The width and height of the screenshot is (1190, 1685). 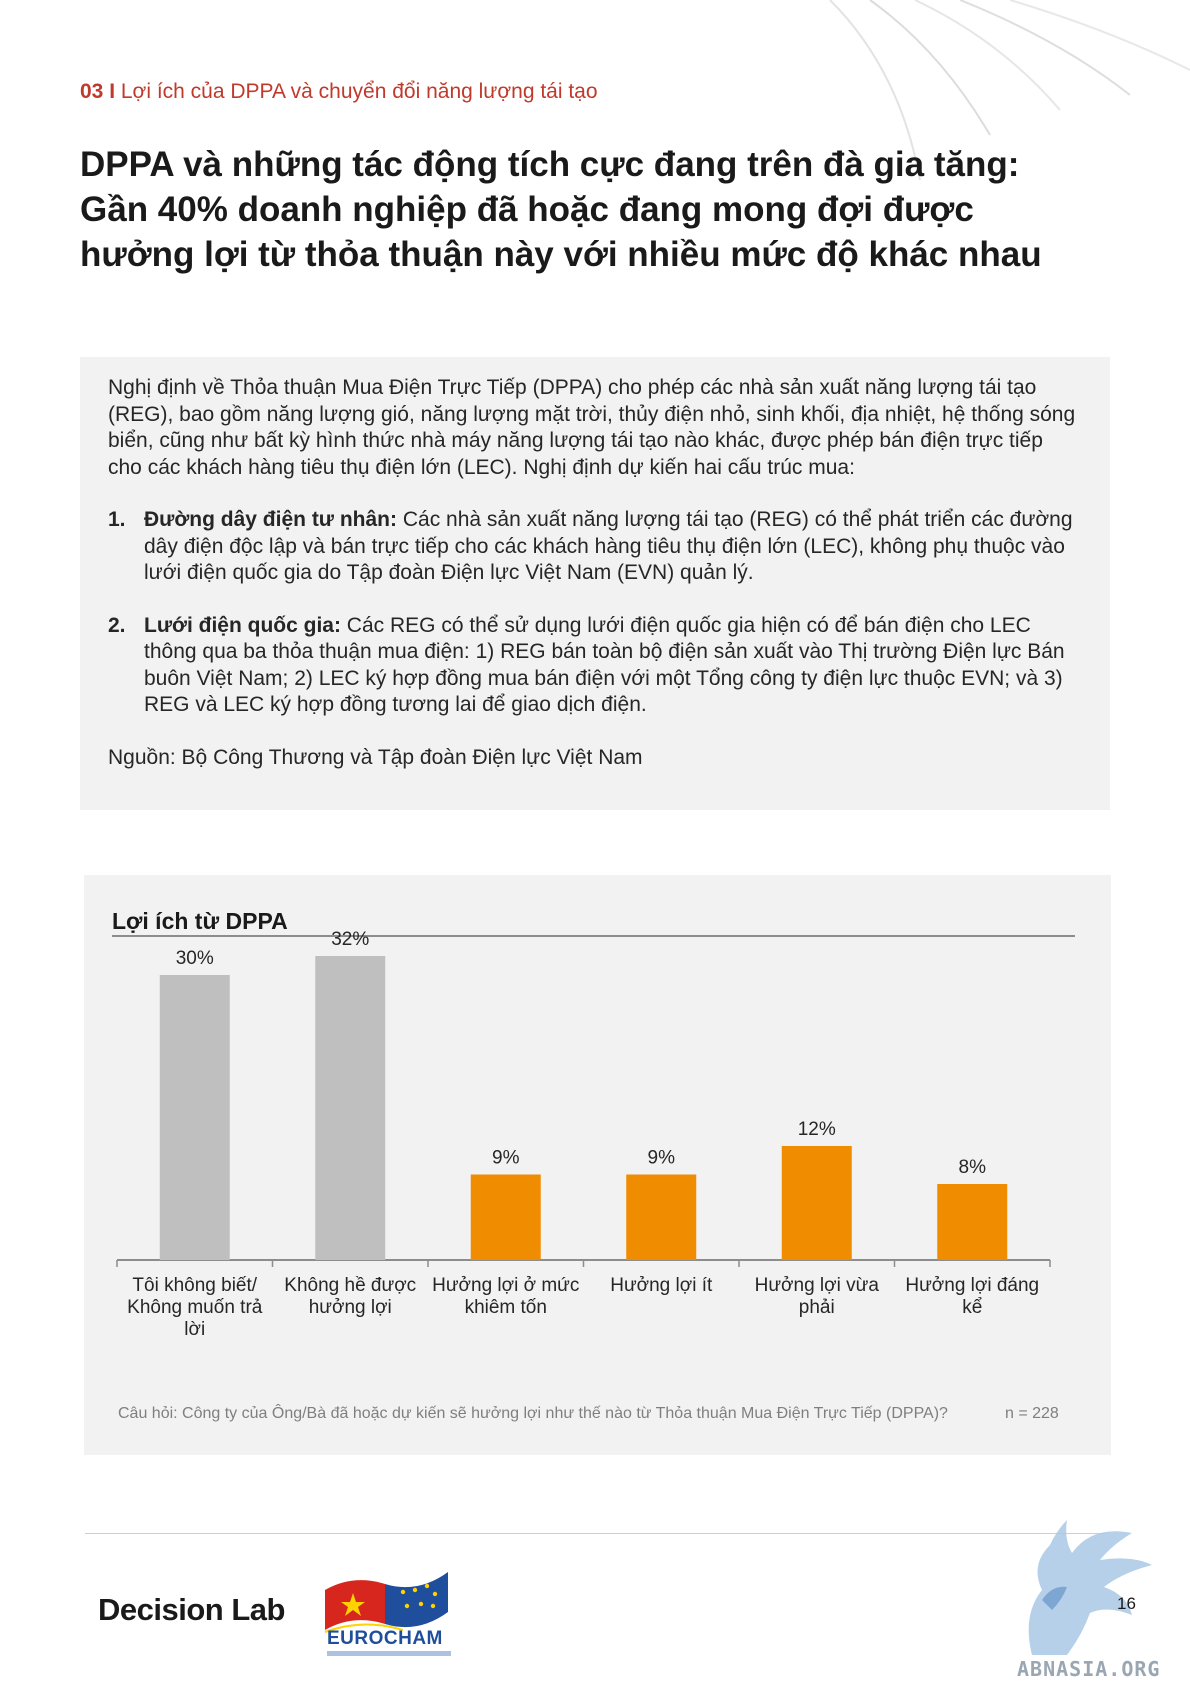 What do you see at coordinates (386, 1602) in the screenshot?
I see `eurocham-flag-logo` at bounding box center [386, 1602].